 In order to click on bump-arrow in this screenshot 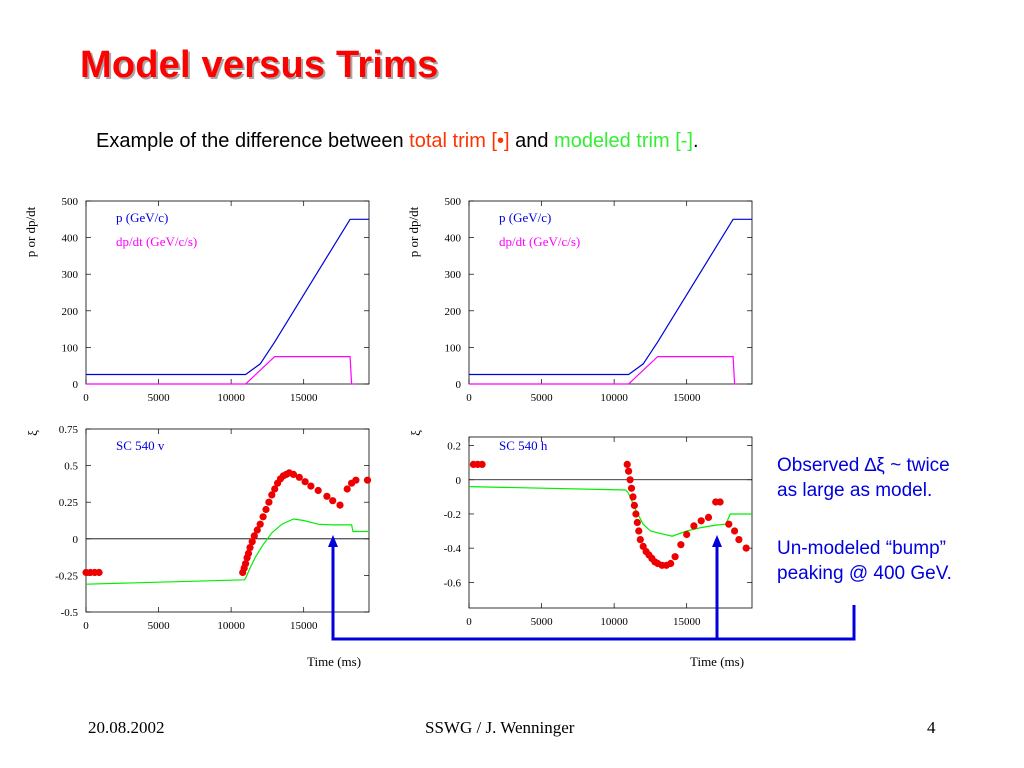, I will do `click(592, 588)`.